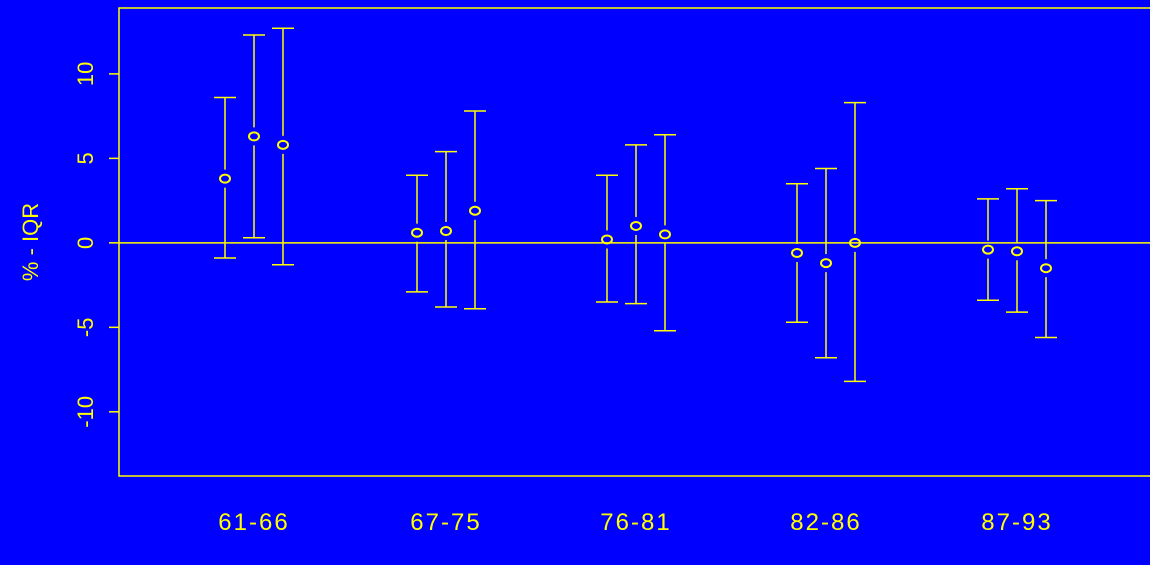  I want to click on x-tick-label: 76-81, so click(635, 522).